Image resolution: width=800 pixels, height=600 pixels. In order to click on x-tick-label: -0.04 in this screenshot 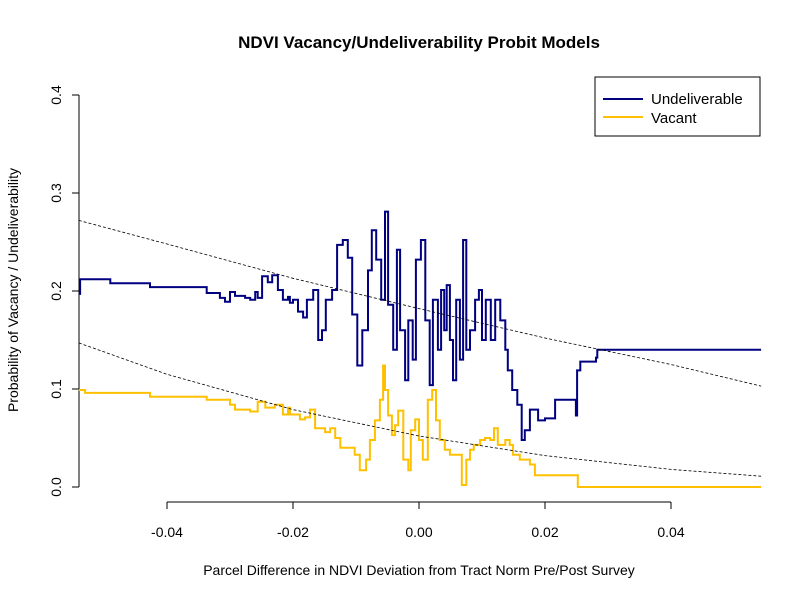, I will do `click(167, 532)`.